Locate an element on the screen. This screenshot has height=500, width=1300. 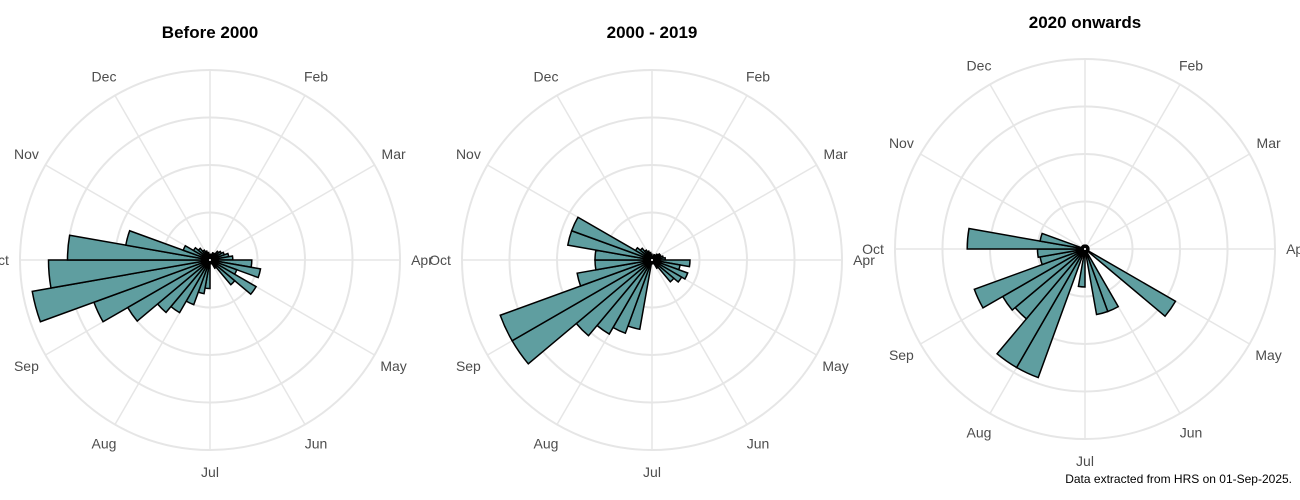
chart-title: Before 2000 is located at coordinates (210, 32).